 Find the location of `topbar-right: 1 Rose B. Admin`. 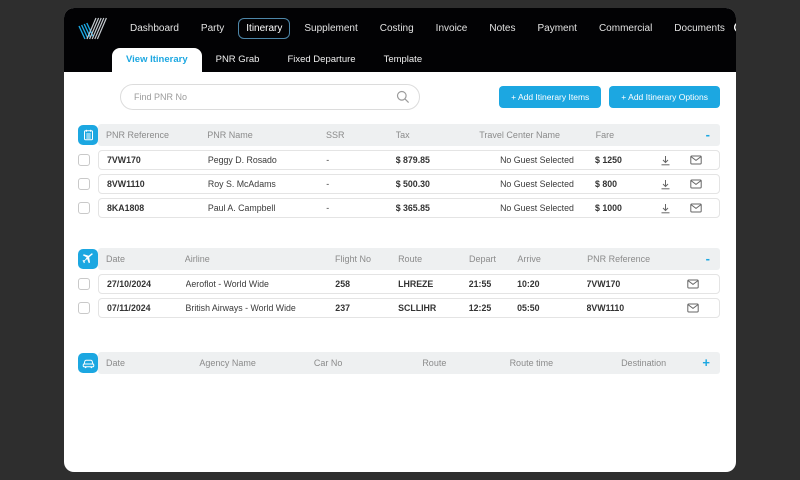

topbar-right: 1 Rose B. Admin is located at coordinates (734, 28).